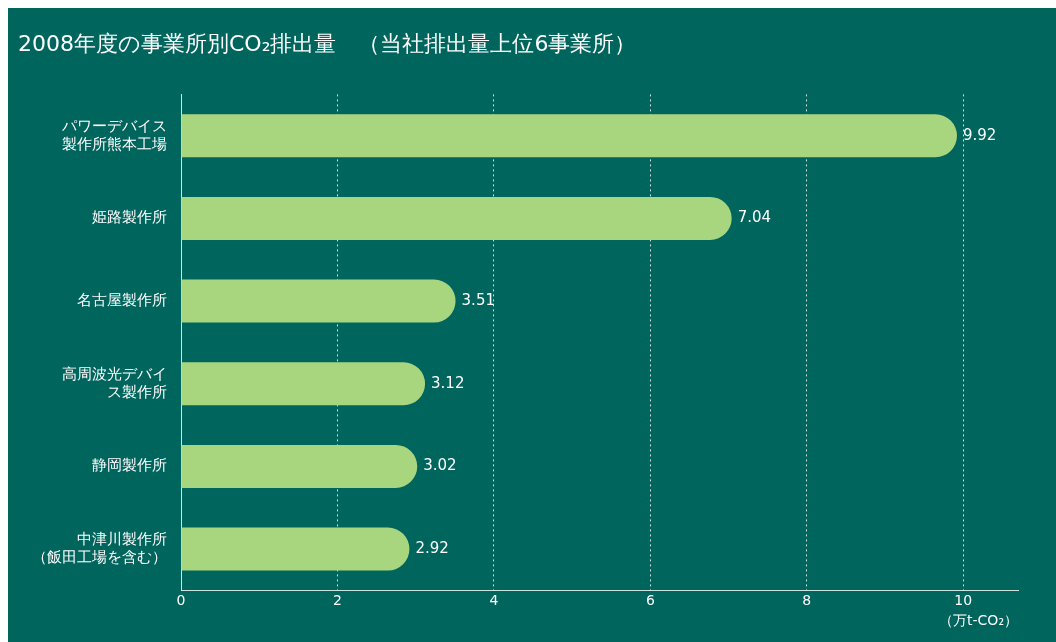 This screenshot has height=642, width=1056. What do you see at coordinates (114, 382) in the screenshot?
I see `y-tick-label: 高周波光デバイス製作所` at bounding box center [114, 382].